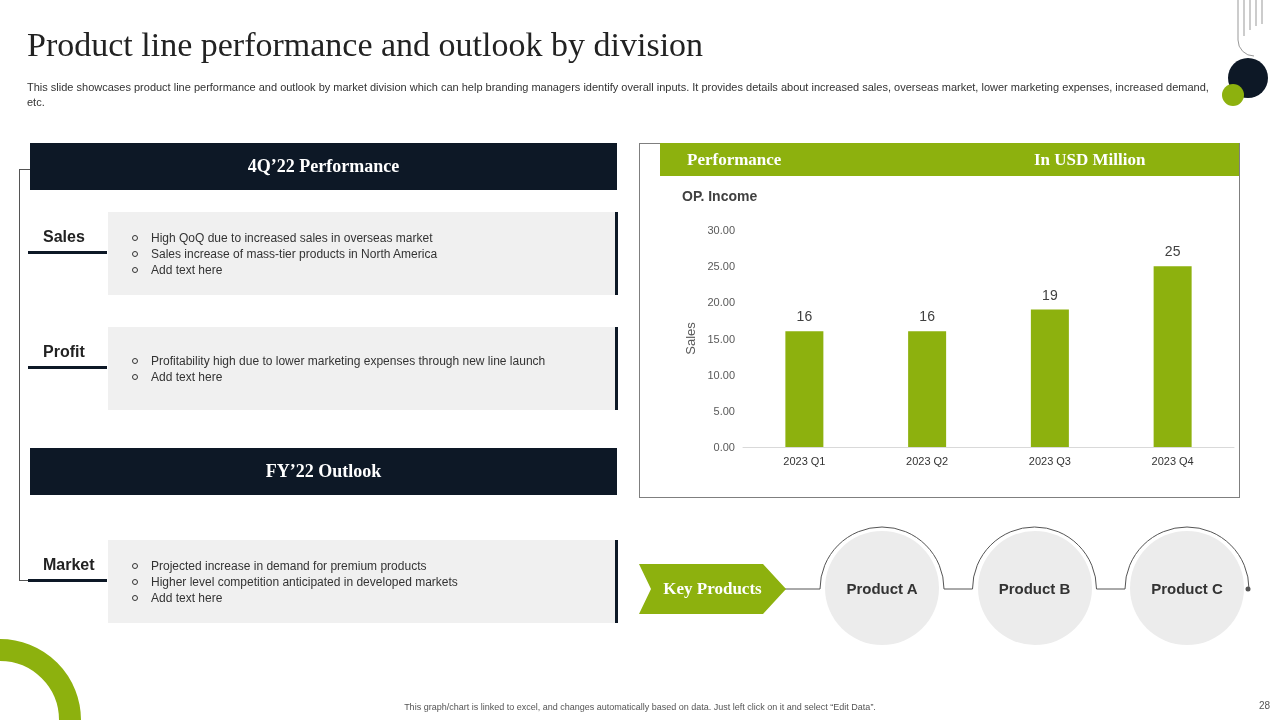 The image size is (1280, 720). What do you see at coordinates (804, 460) in the screenshot?
I see `x-tick-label: 2023 Q1` at bounding box center [804, 460].